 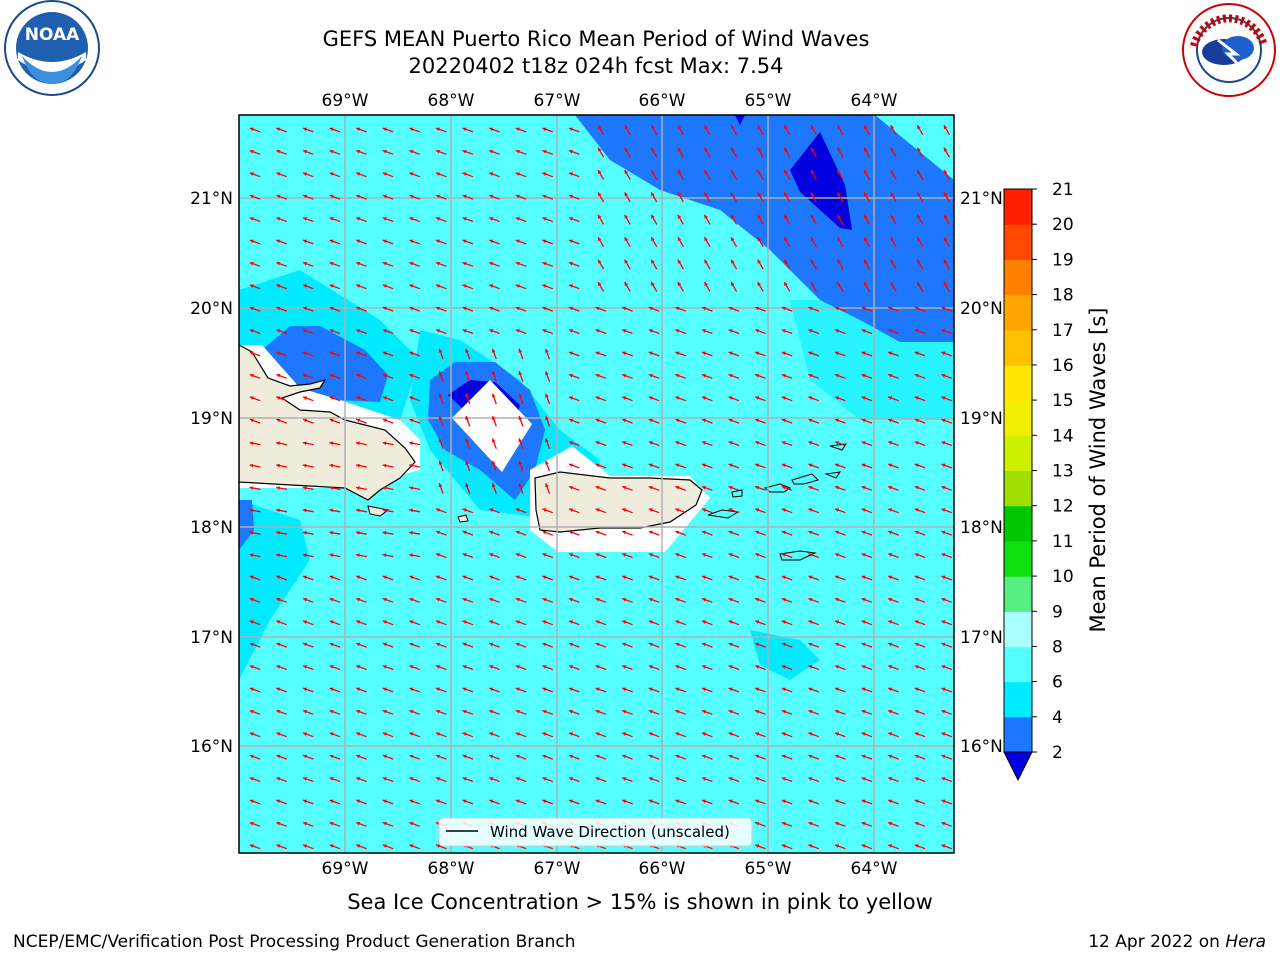 What do you see at coordinates (1157, 942) in the screenshot?
I see `datestamp-date: 12 Apr 2022 on` at bounding box center [1157, 942].